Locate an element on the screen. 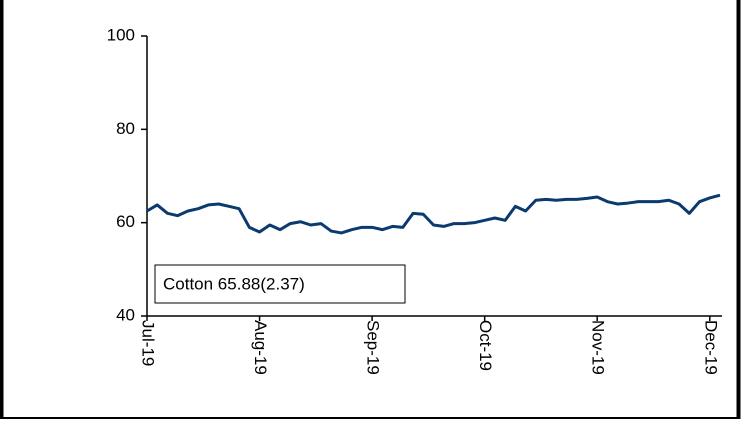  x-tick-label: Sep-19 is located at coordinates (373, 347).